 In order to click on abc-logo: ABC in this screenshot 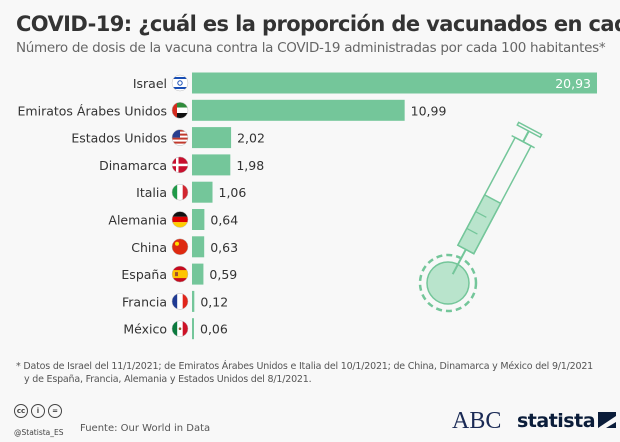, I will do `click(477, 421)`.